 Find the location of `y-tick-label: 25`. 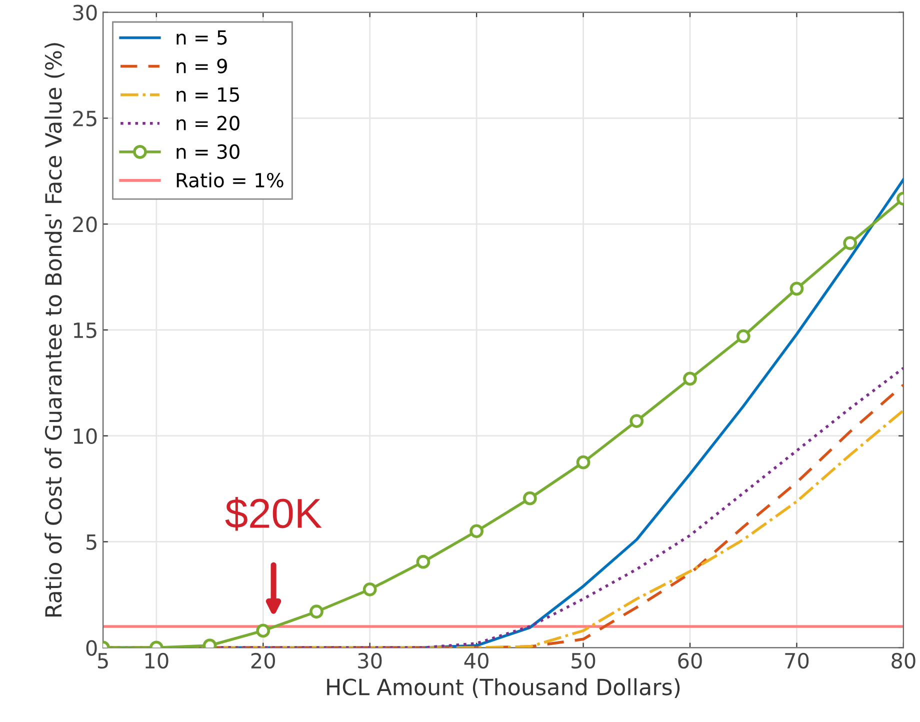

y-tick-label: 25 is located at coordinates (84, 118).